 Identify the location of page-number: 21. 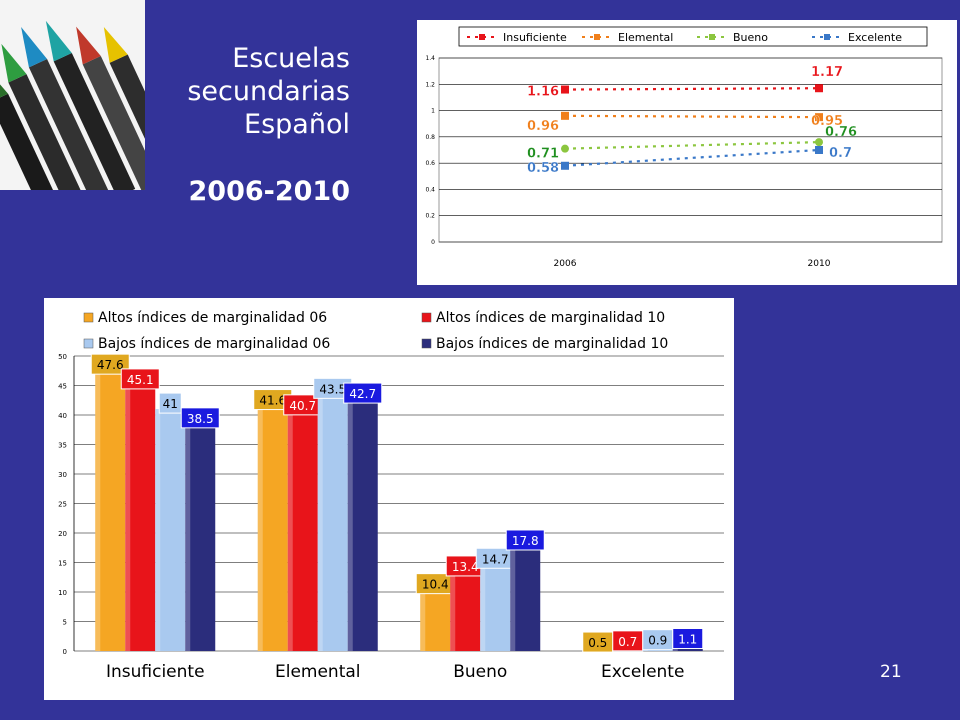
(891, 672).